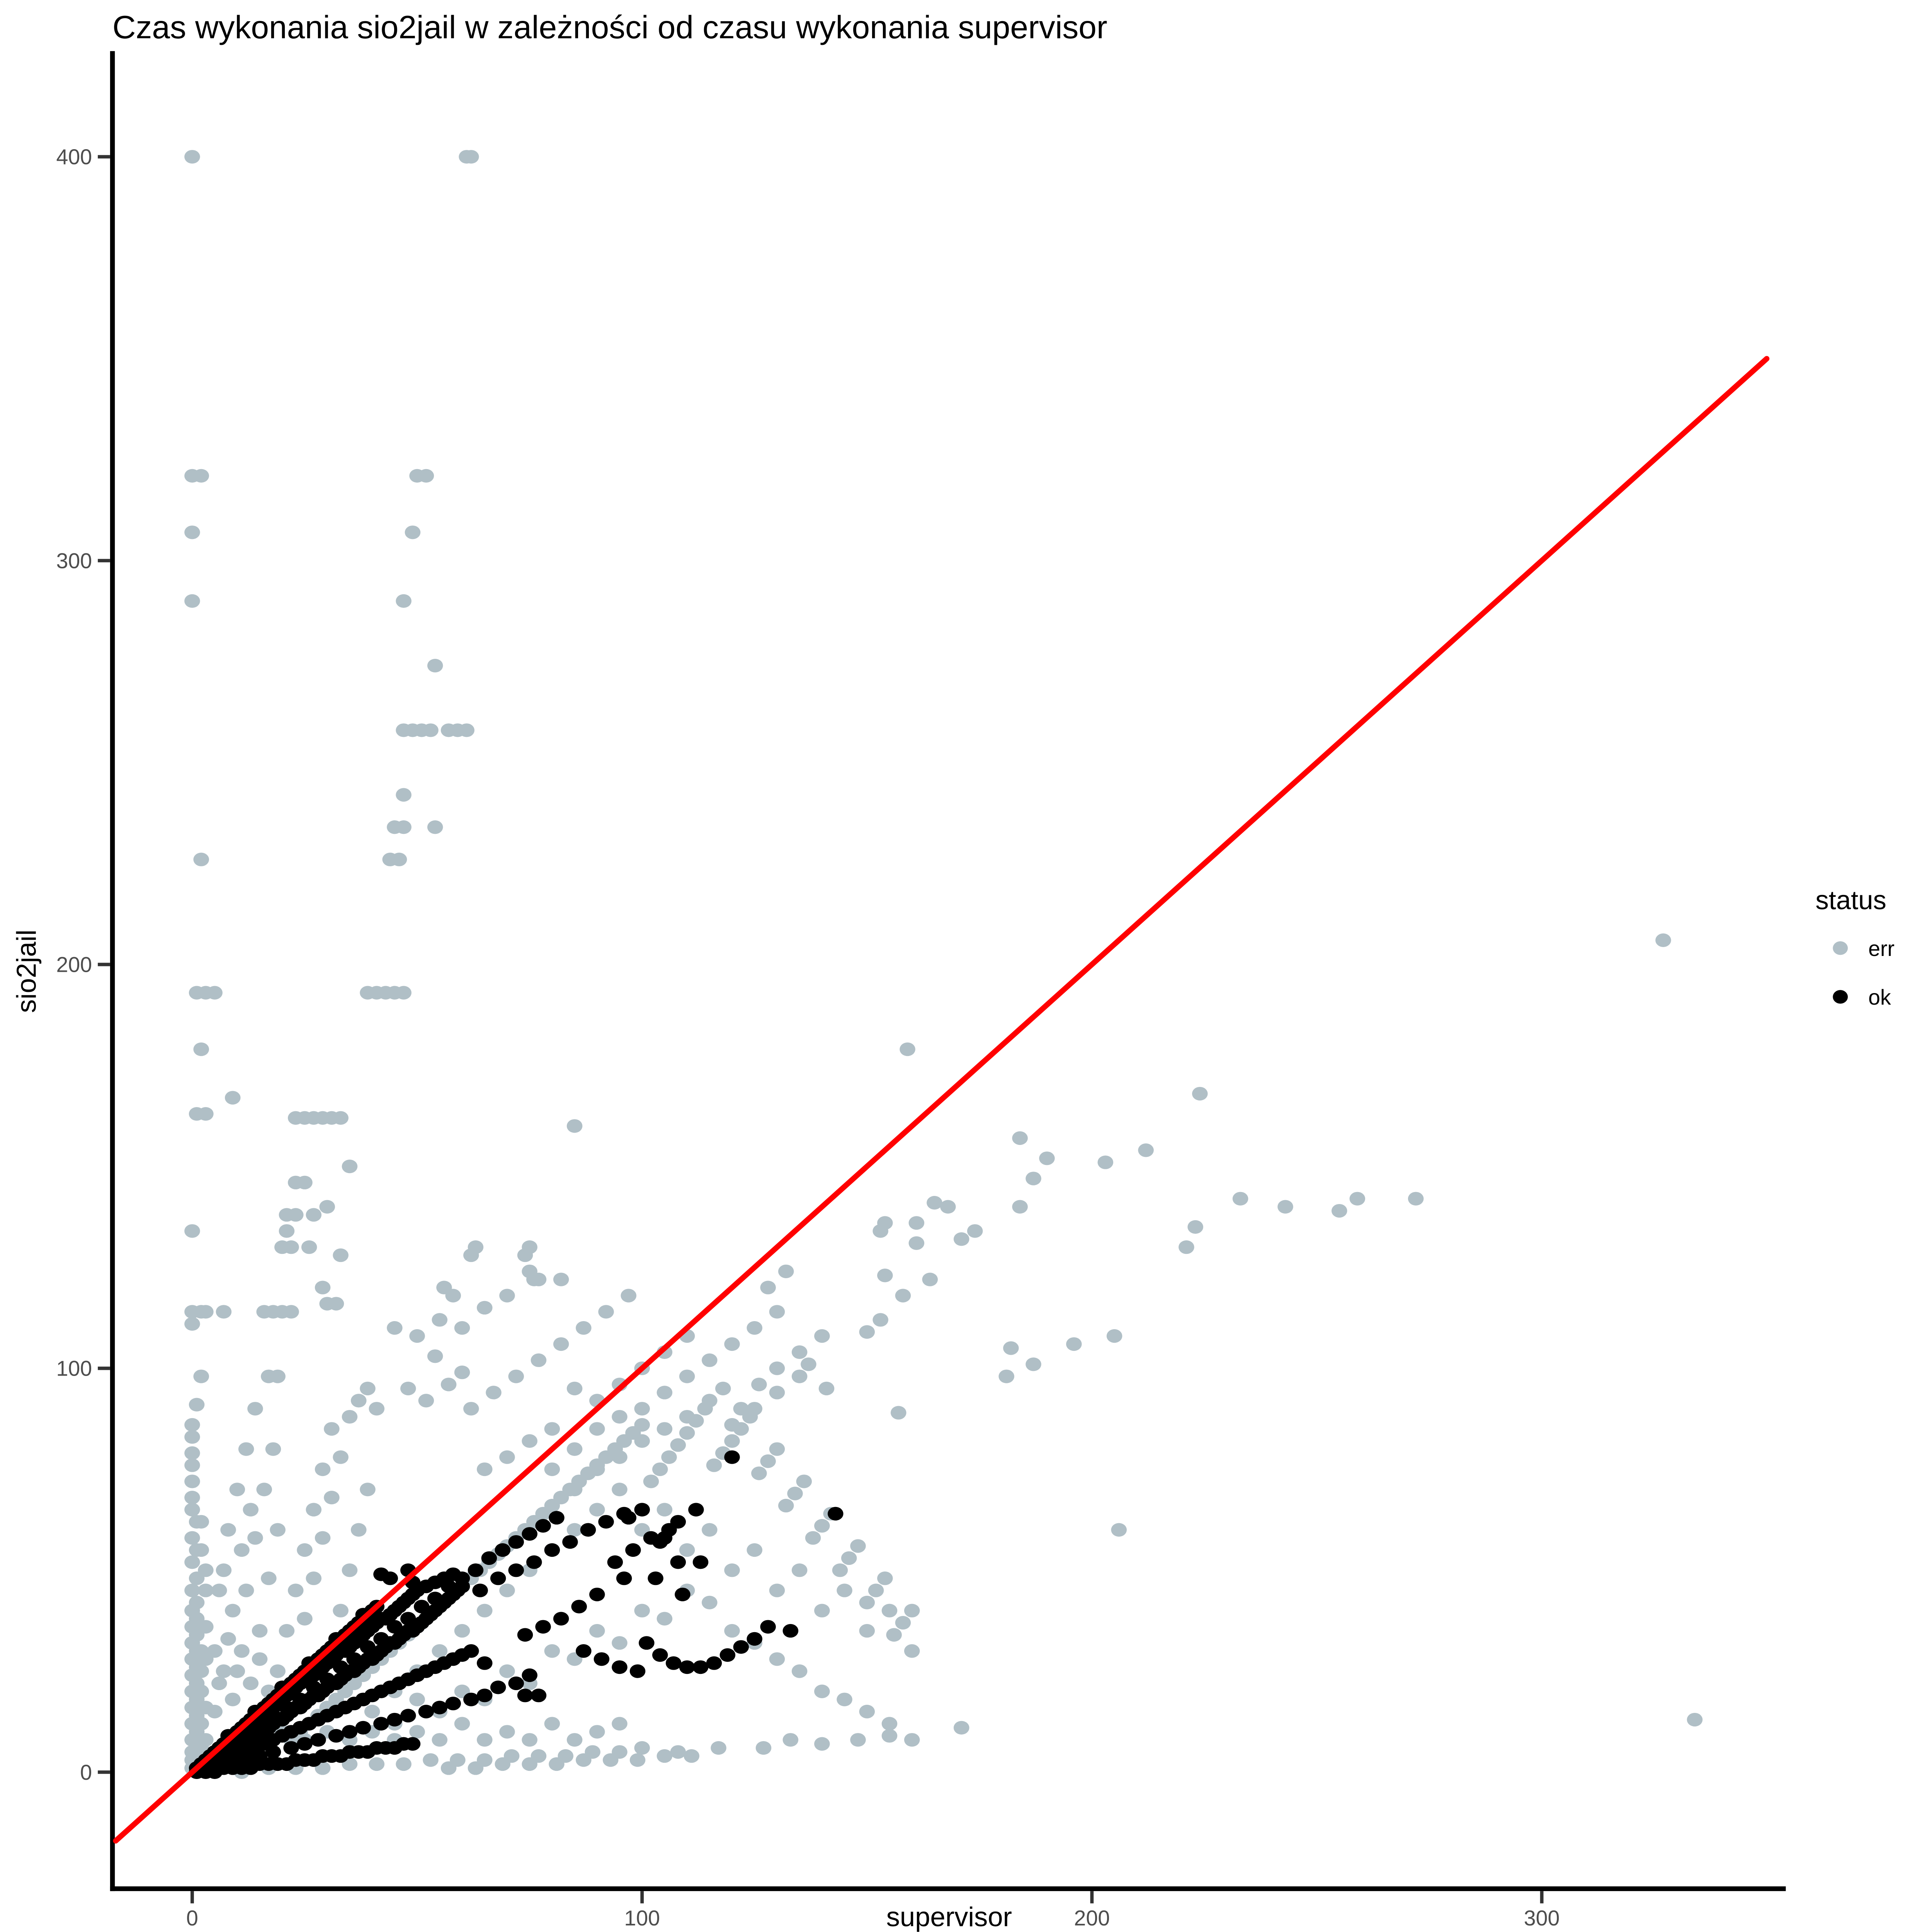  Describe the element at coordinates (74, 561) in the screenshot. I see `y-tick-label: 300` at that location.